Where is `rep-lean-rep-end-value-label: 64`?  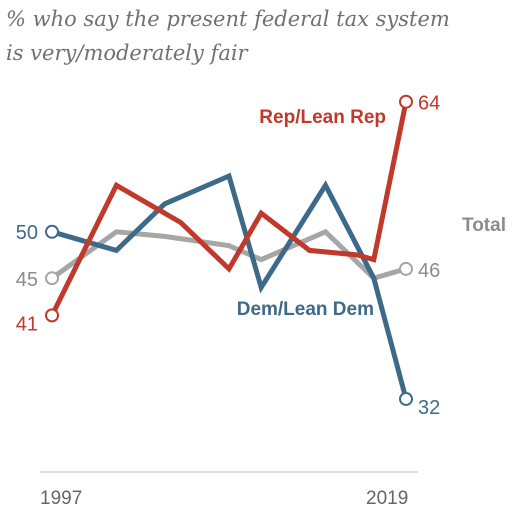
rep-lean-rep-end-value-label: 64 is located at coordinates (429, 104).